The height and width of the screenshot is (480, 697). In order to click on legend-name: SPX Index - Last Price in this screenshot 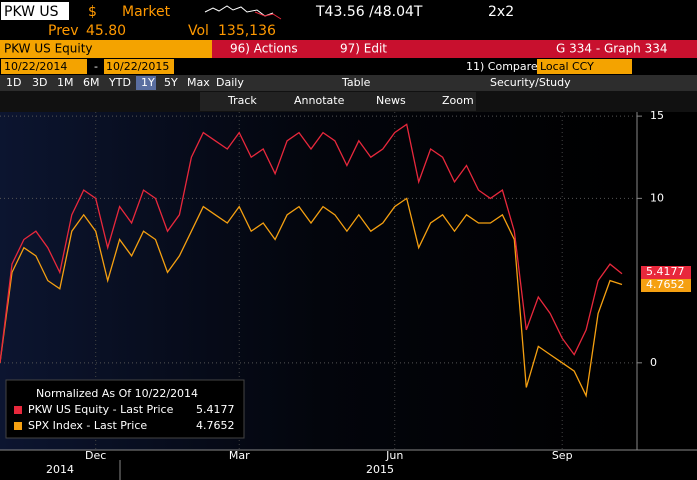, I will do `click(87, 425)`.